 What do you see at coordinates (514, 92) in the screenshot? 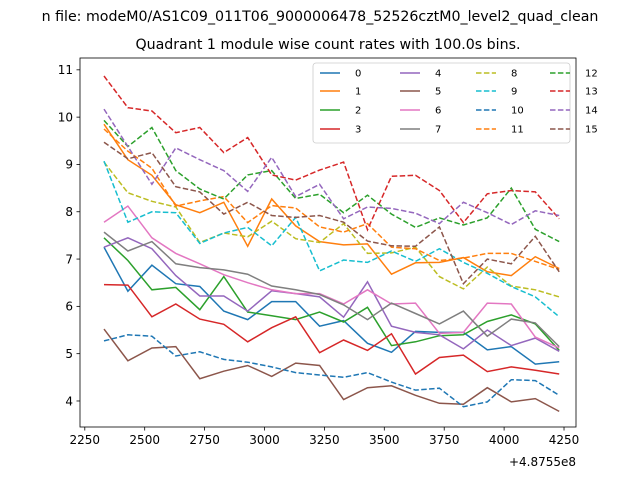
I see `legend-label-9: 9` at bounding box center [514, 92].